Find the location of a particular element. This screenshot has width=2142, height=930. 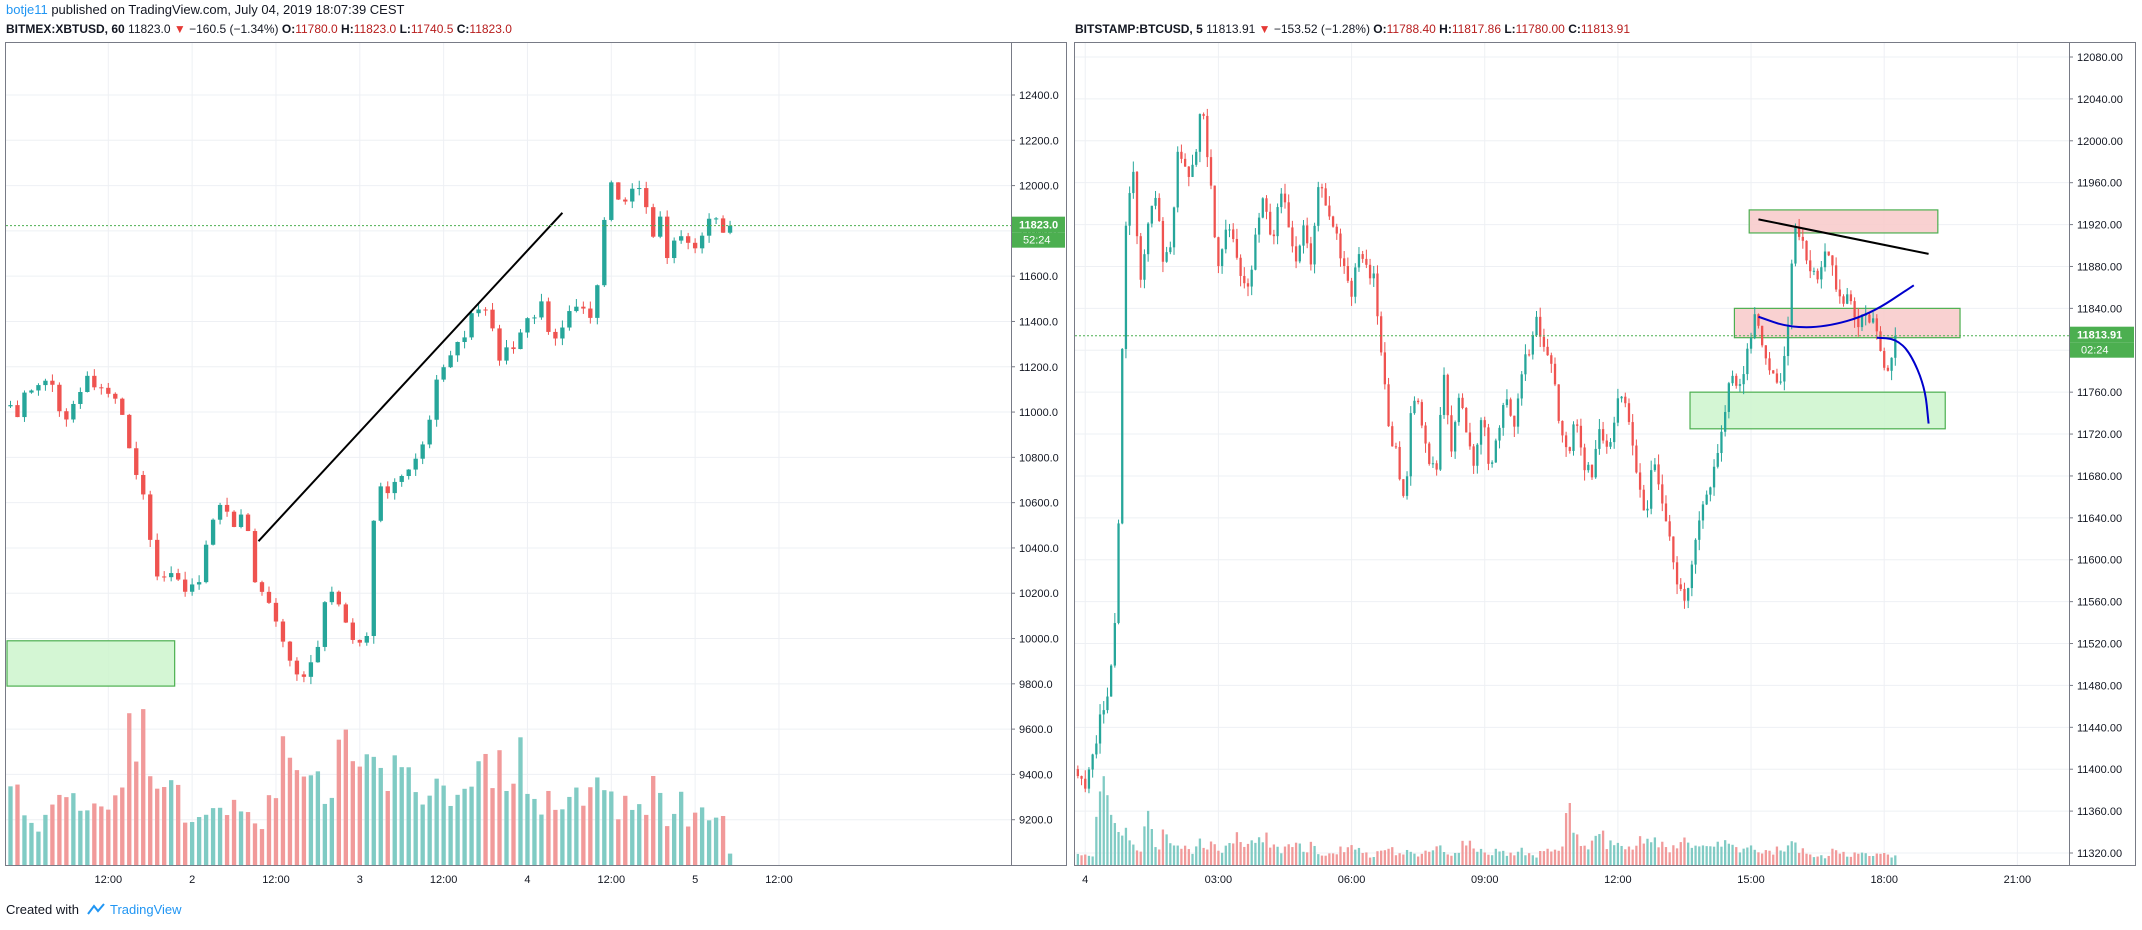

left-y-tick-label: 12000.0 is located at coordinates (1039, 187).